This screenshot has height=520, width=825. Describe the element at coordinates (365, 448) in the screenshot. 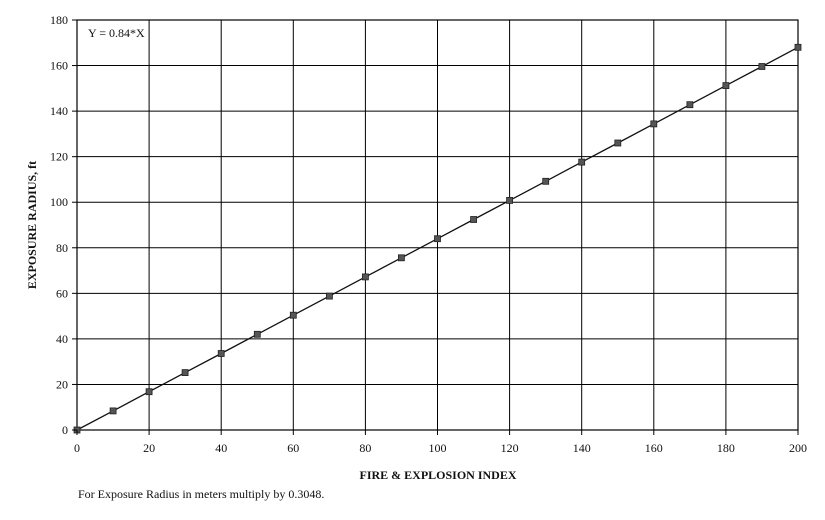

I see `x-tick-label-80: 80` at that location.